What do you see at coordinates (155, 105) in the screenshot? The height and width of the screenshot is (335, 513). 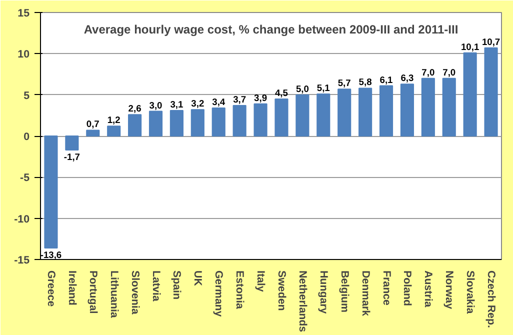 I see `data-label: 3,0` at bounding box center [155, 105].